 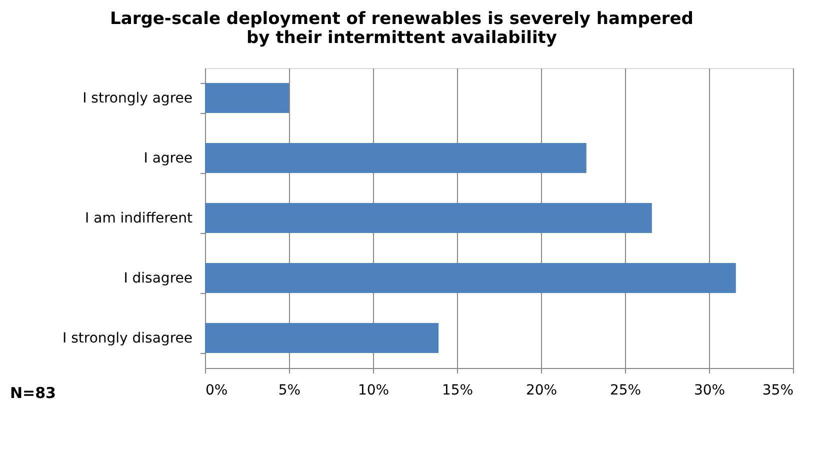 I want to click on x-tick-label: 10%, so click(x=374, y=390).